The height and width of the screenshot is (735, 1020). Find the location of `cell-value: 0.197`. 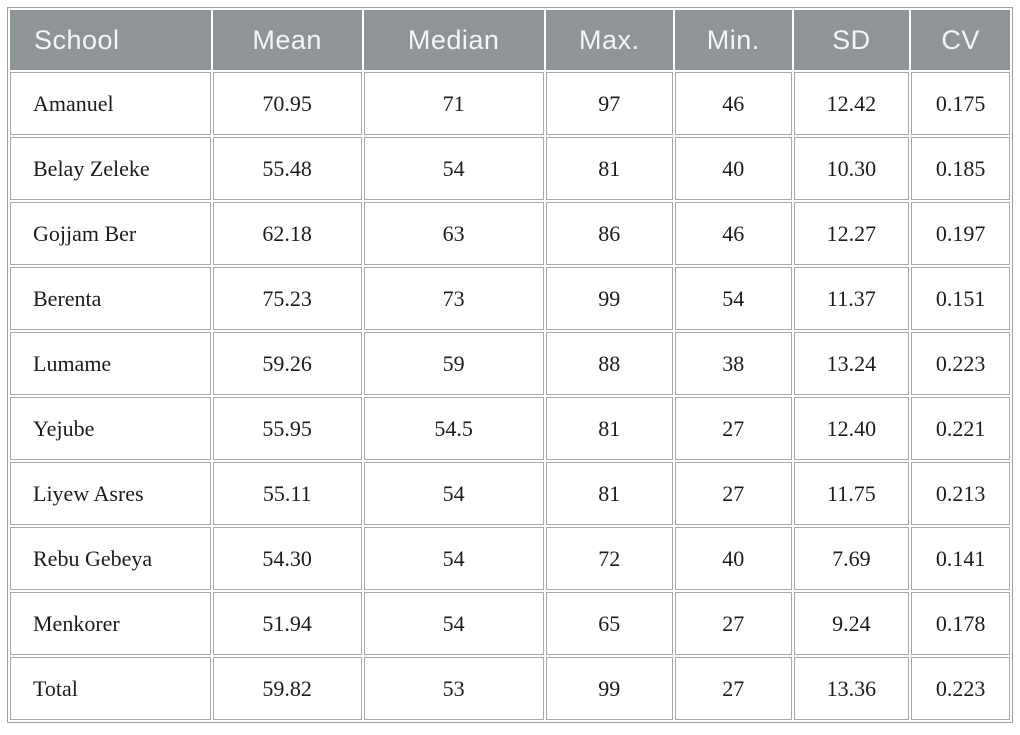

cell-value: 0.197 is located at coordinates (960, 233).